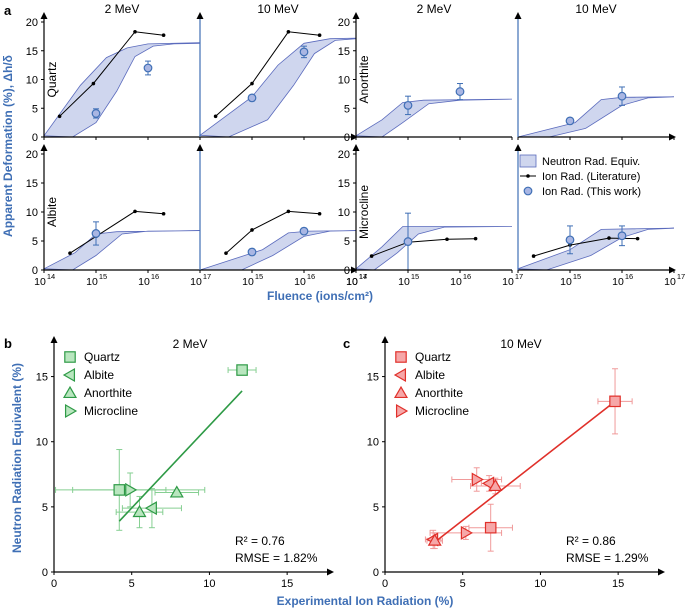  I want to click on panel-label-c: c, so click(346, 343).